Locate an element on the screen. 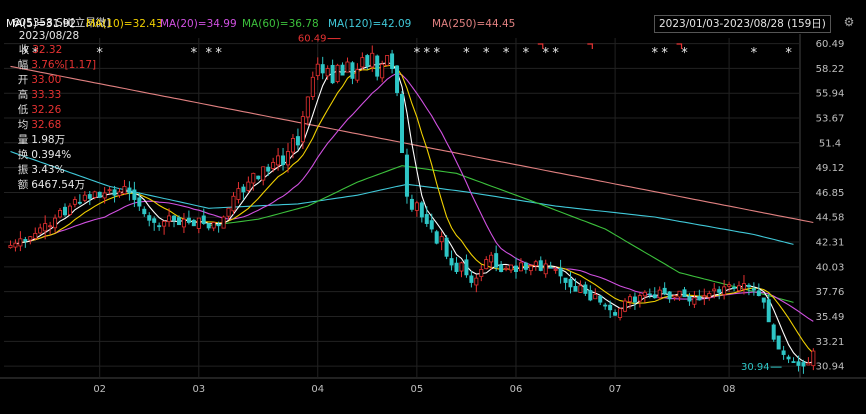 This screenshot has height=414, width=866. date-range-selector: 2023/01/03-2023/08/28 (159日) is located at coordinates (742, 24).